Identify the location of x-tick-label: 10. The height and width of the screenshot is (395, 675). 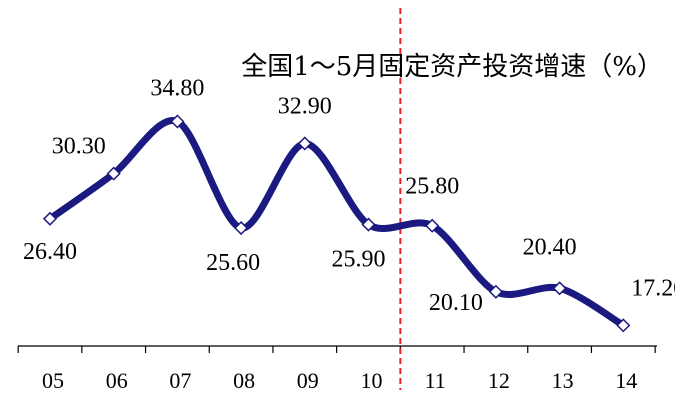
(372, 379).